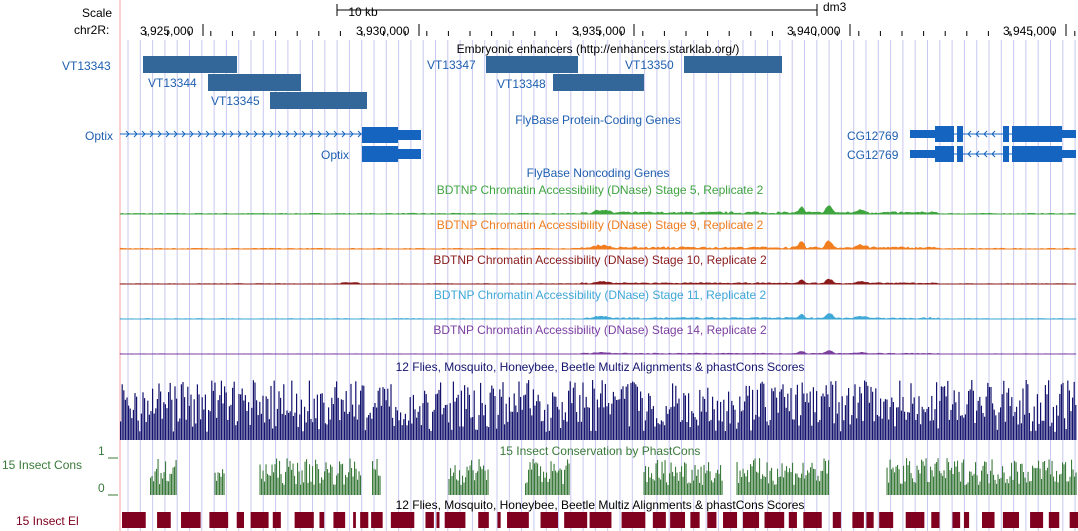 The height and width of the screenshot is (531, 1078). Describe the element at coordinates (600, 451) in the screenshot. I see `phastcons-track-title: 15 Insect Conservation by PhastCons` at that location.